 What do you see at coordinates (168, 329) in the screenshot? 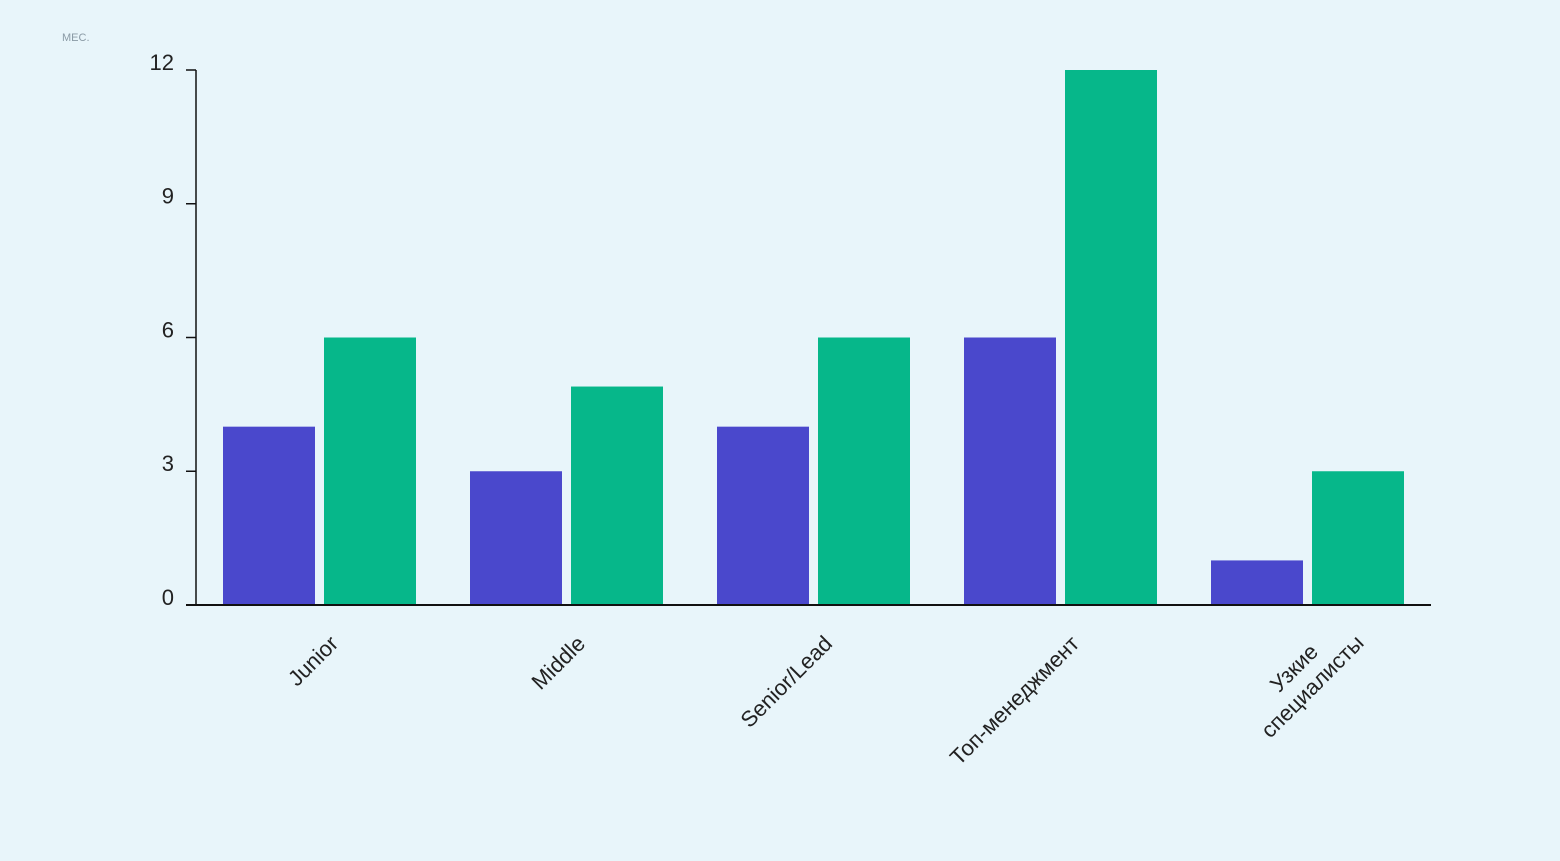
I see `y-tick-label: 6` at bounding box center [168, 329].